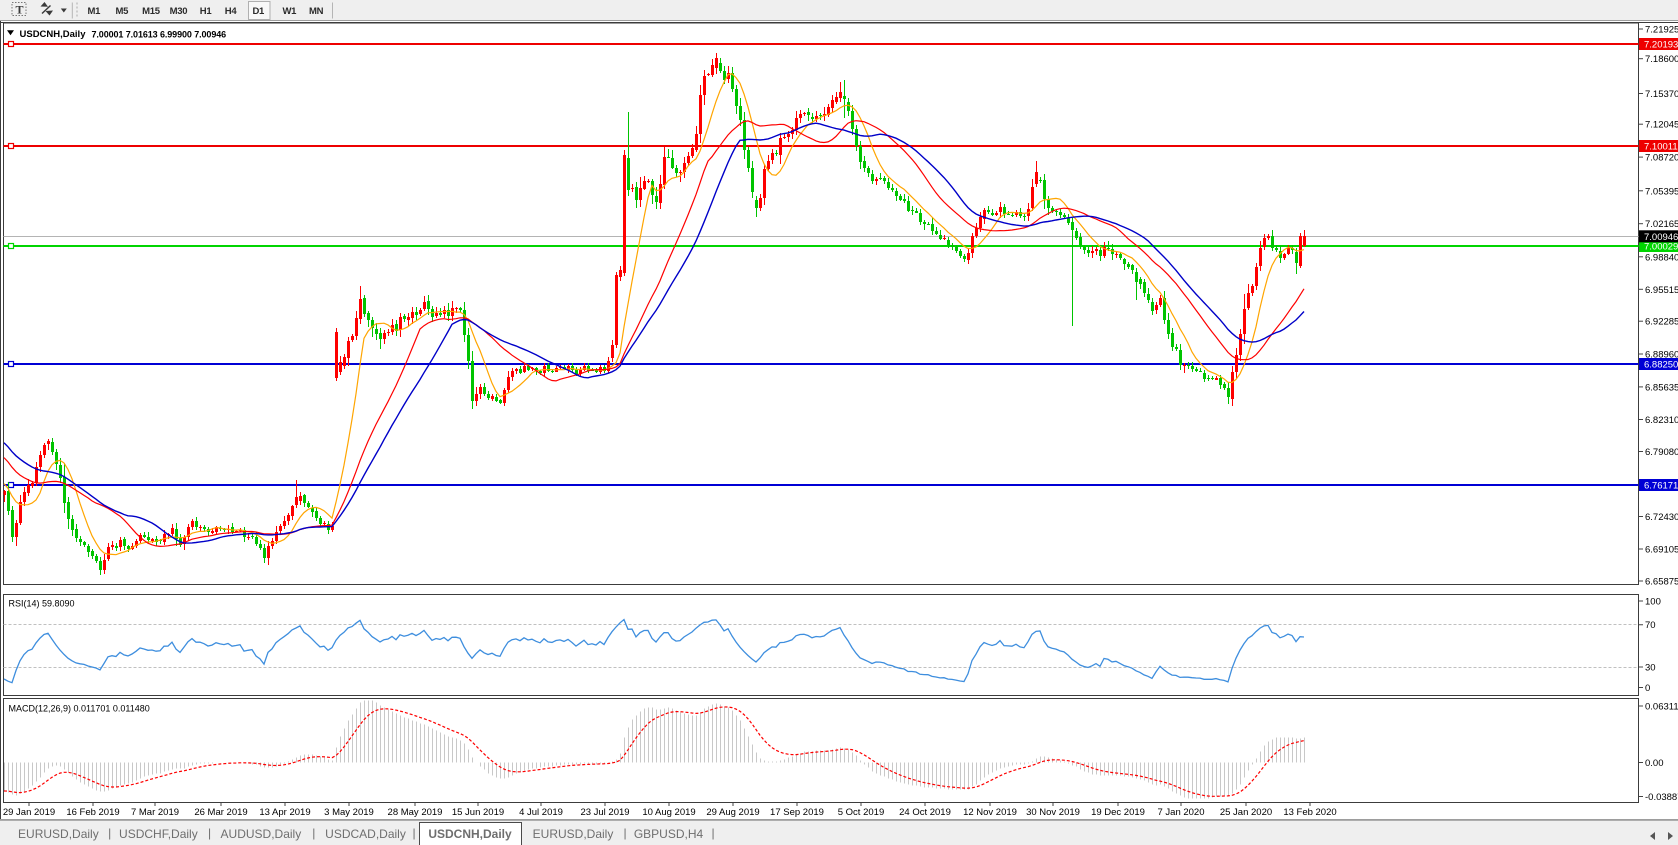  I want to click on svg-text: T, so click(20, 10).